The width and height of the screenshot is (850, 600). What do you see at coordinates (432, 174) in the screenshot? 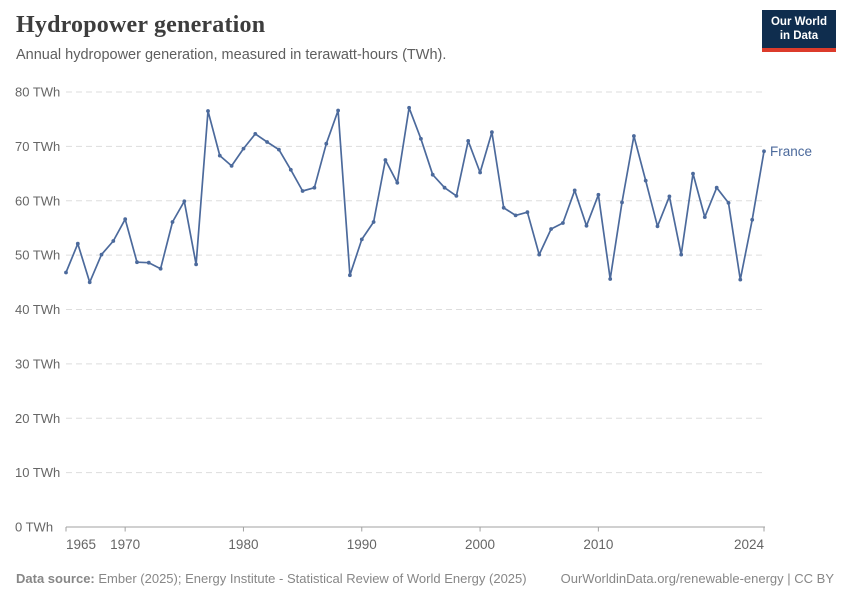
I see `data-point-1996` at bounding box center [432, 174].